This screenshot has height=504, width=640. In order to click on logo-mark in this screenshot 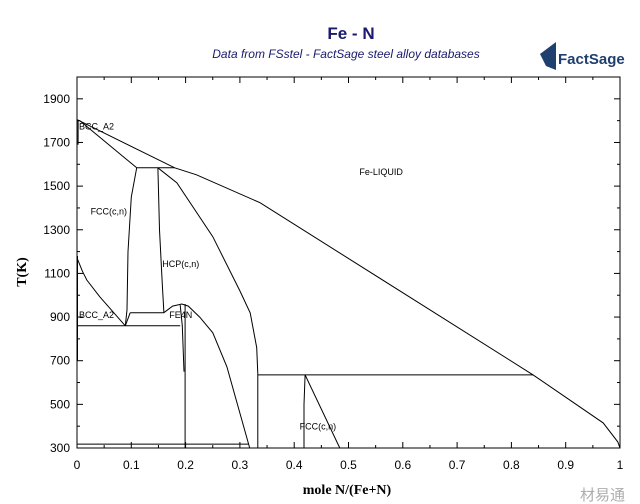, I will do `click(548, 56)`.